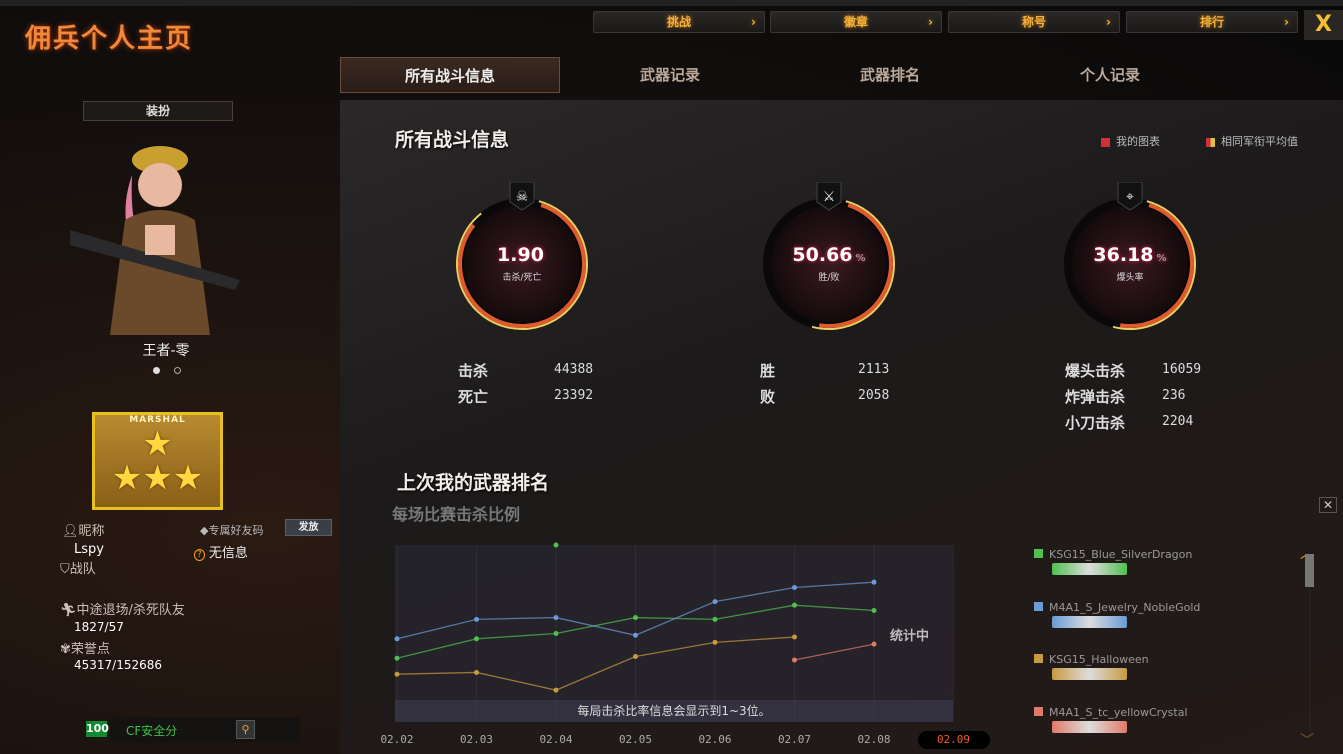  I want to click on legend-my-chart: 我的图表, so click(1130, 141).